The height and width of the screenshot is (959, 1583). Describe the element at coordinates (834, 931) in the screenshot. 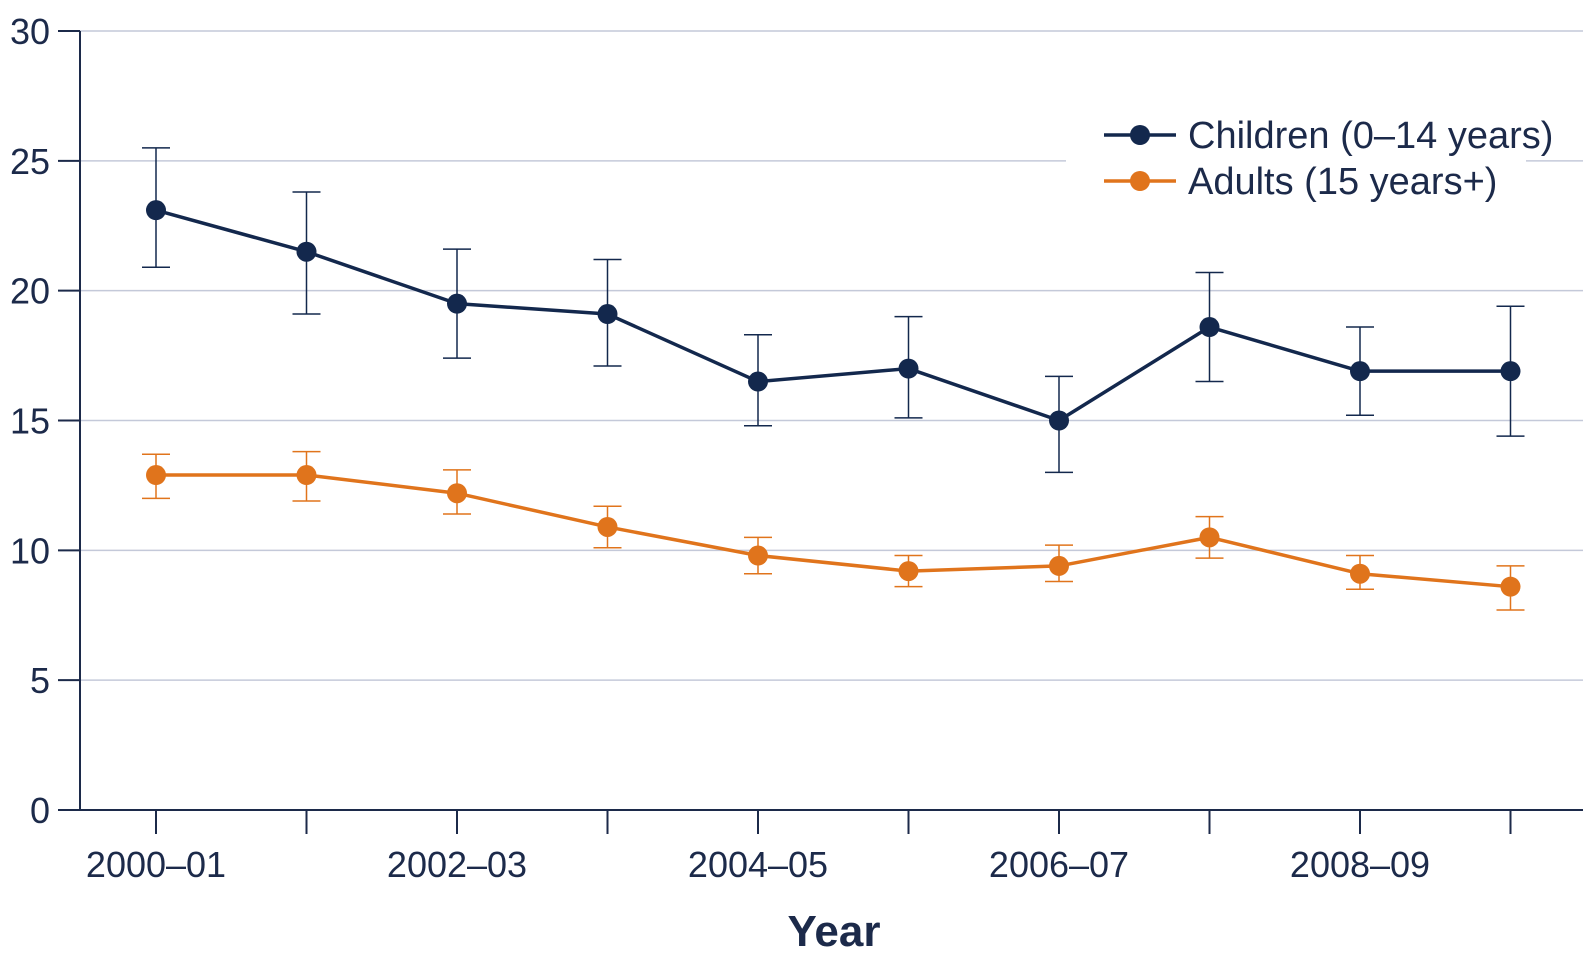

I see `x-axis-title: Year` at that location.